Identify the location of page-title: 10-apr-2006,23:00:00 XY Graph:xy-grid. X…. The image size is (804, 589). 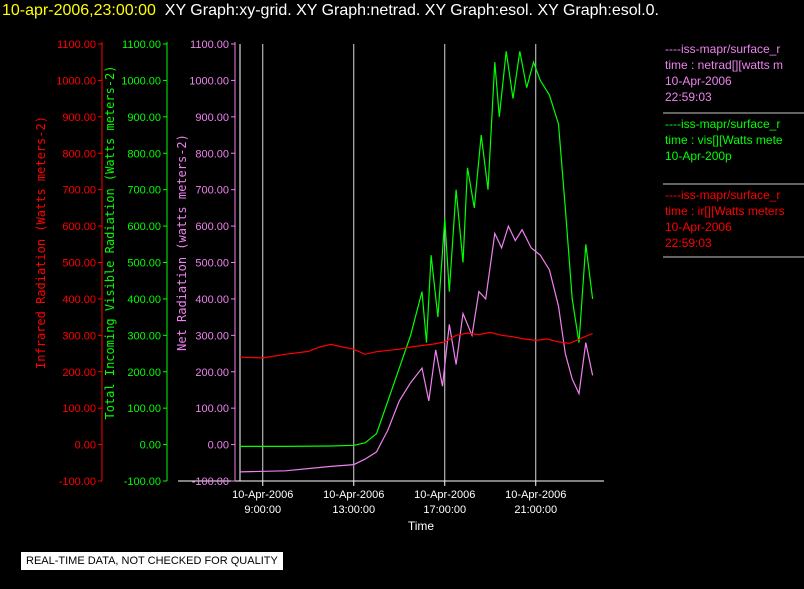
(330, 11).